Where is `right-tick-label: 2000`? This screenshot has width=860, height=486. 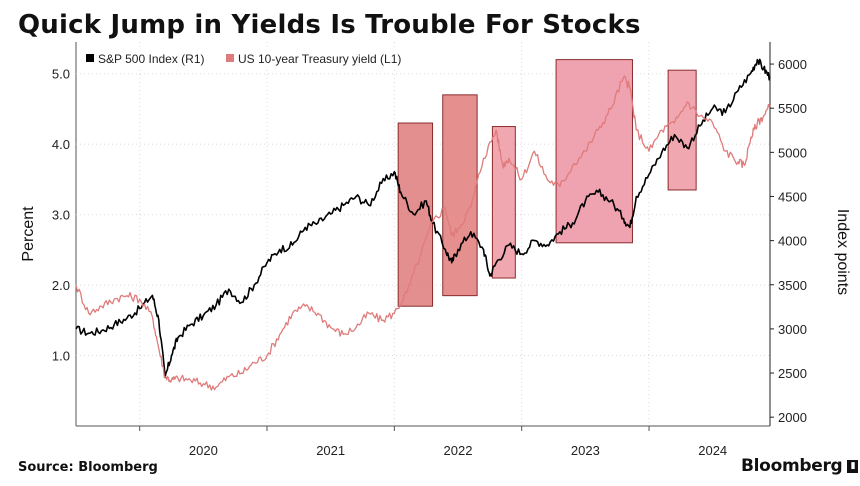 right-tick-label: 2000 is located at coordinates (792, 417).